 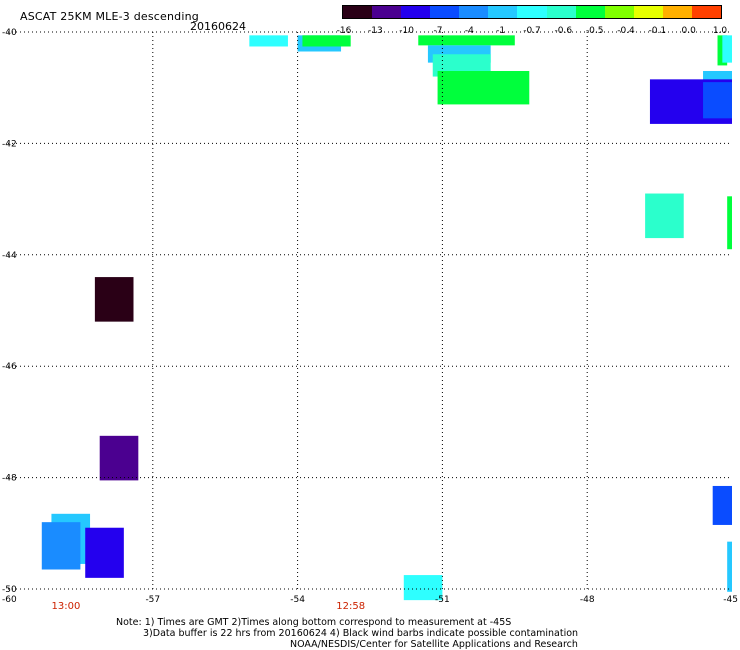 I want to click on longitude-labels: -60 -57 -54 -51 -48 -45, so click(x=370, y=600).